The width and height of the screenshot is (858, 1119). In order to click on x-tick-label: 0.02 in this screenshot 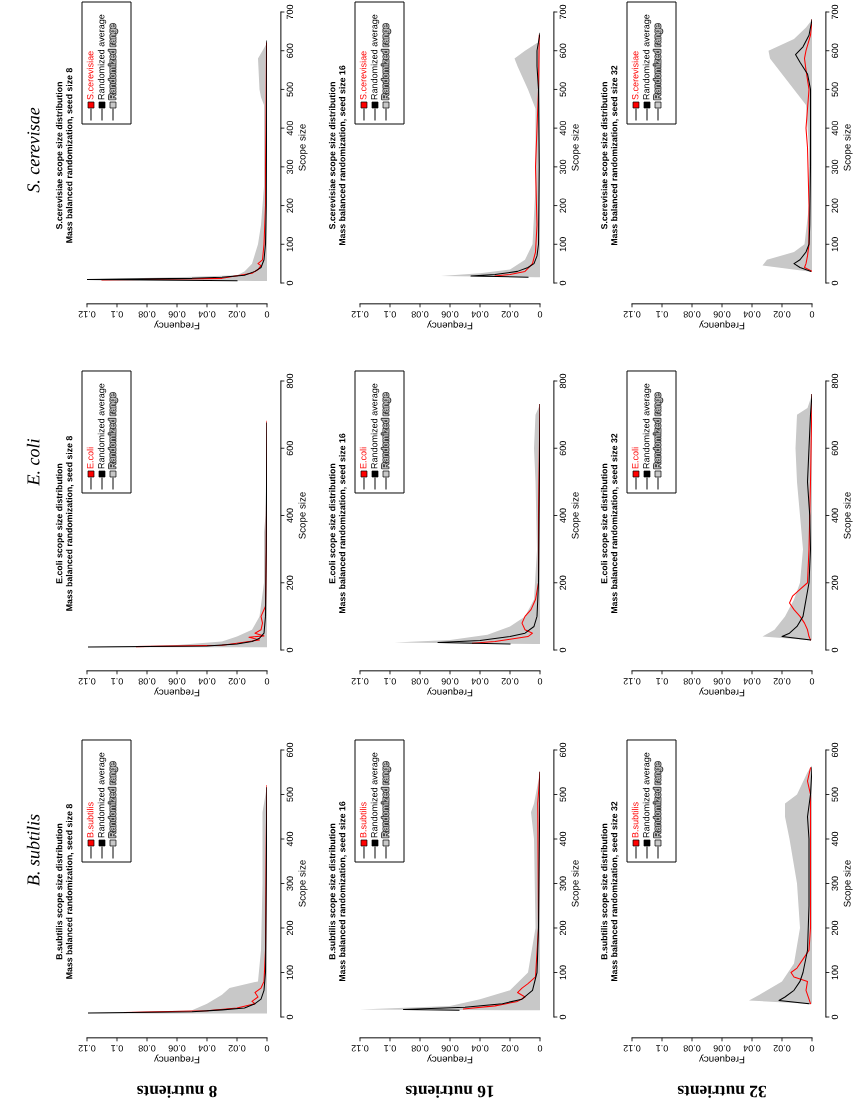, I will do `click(510, 681)`.